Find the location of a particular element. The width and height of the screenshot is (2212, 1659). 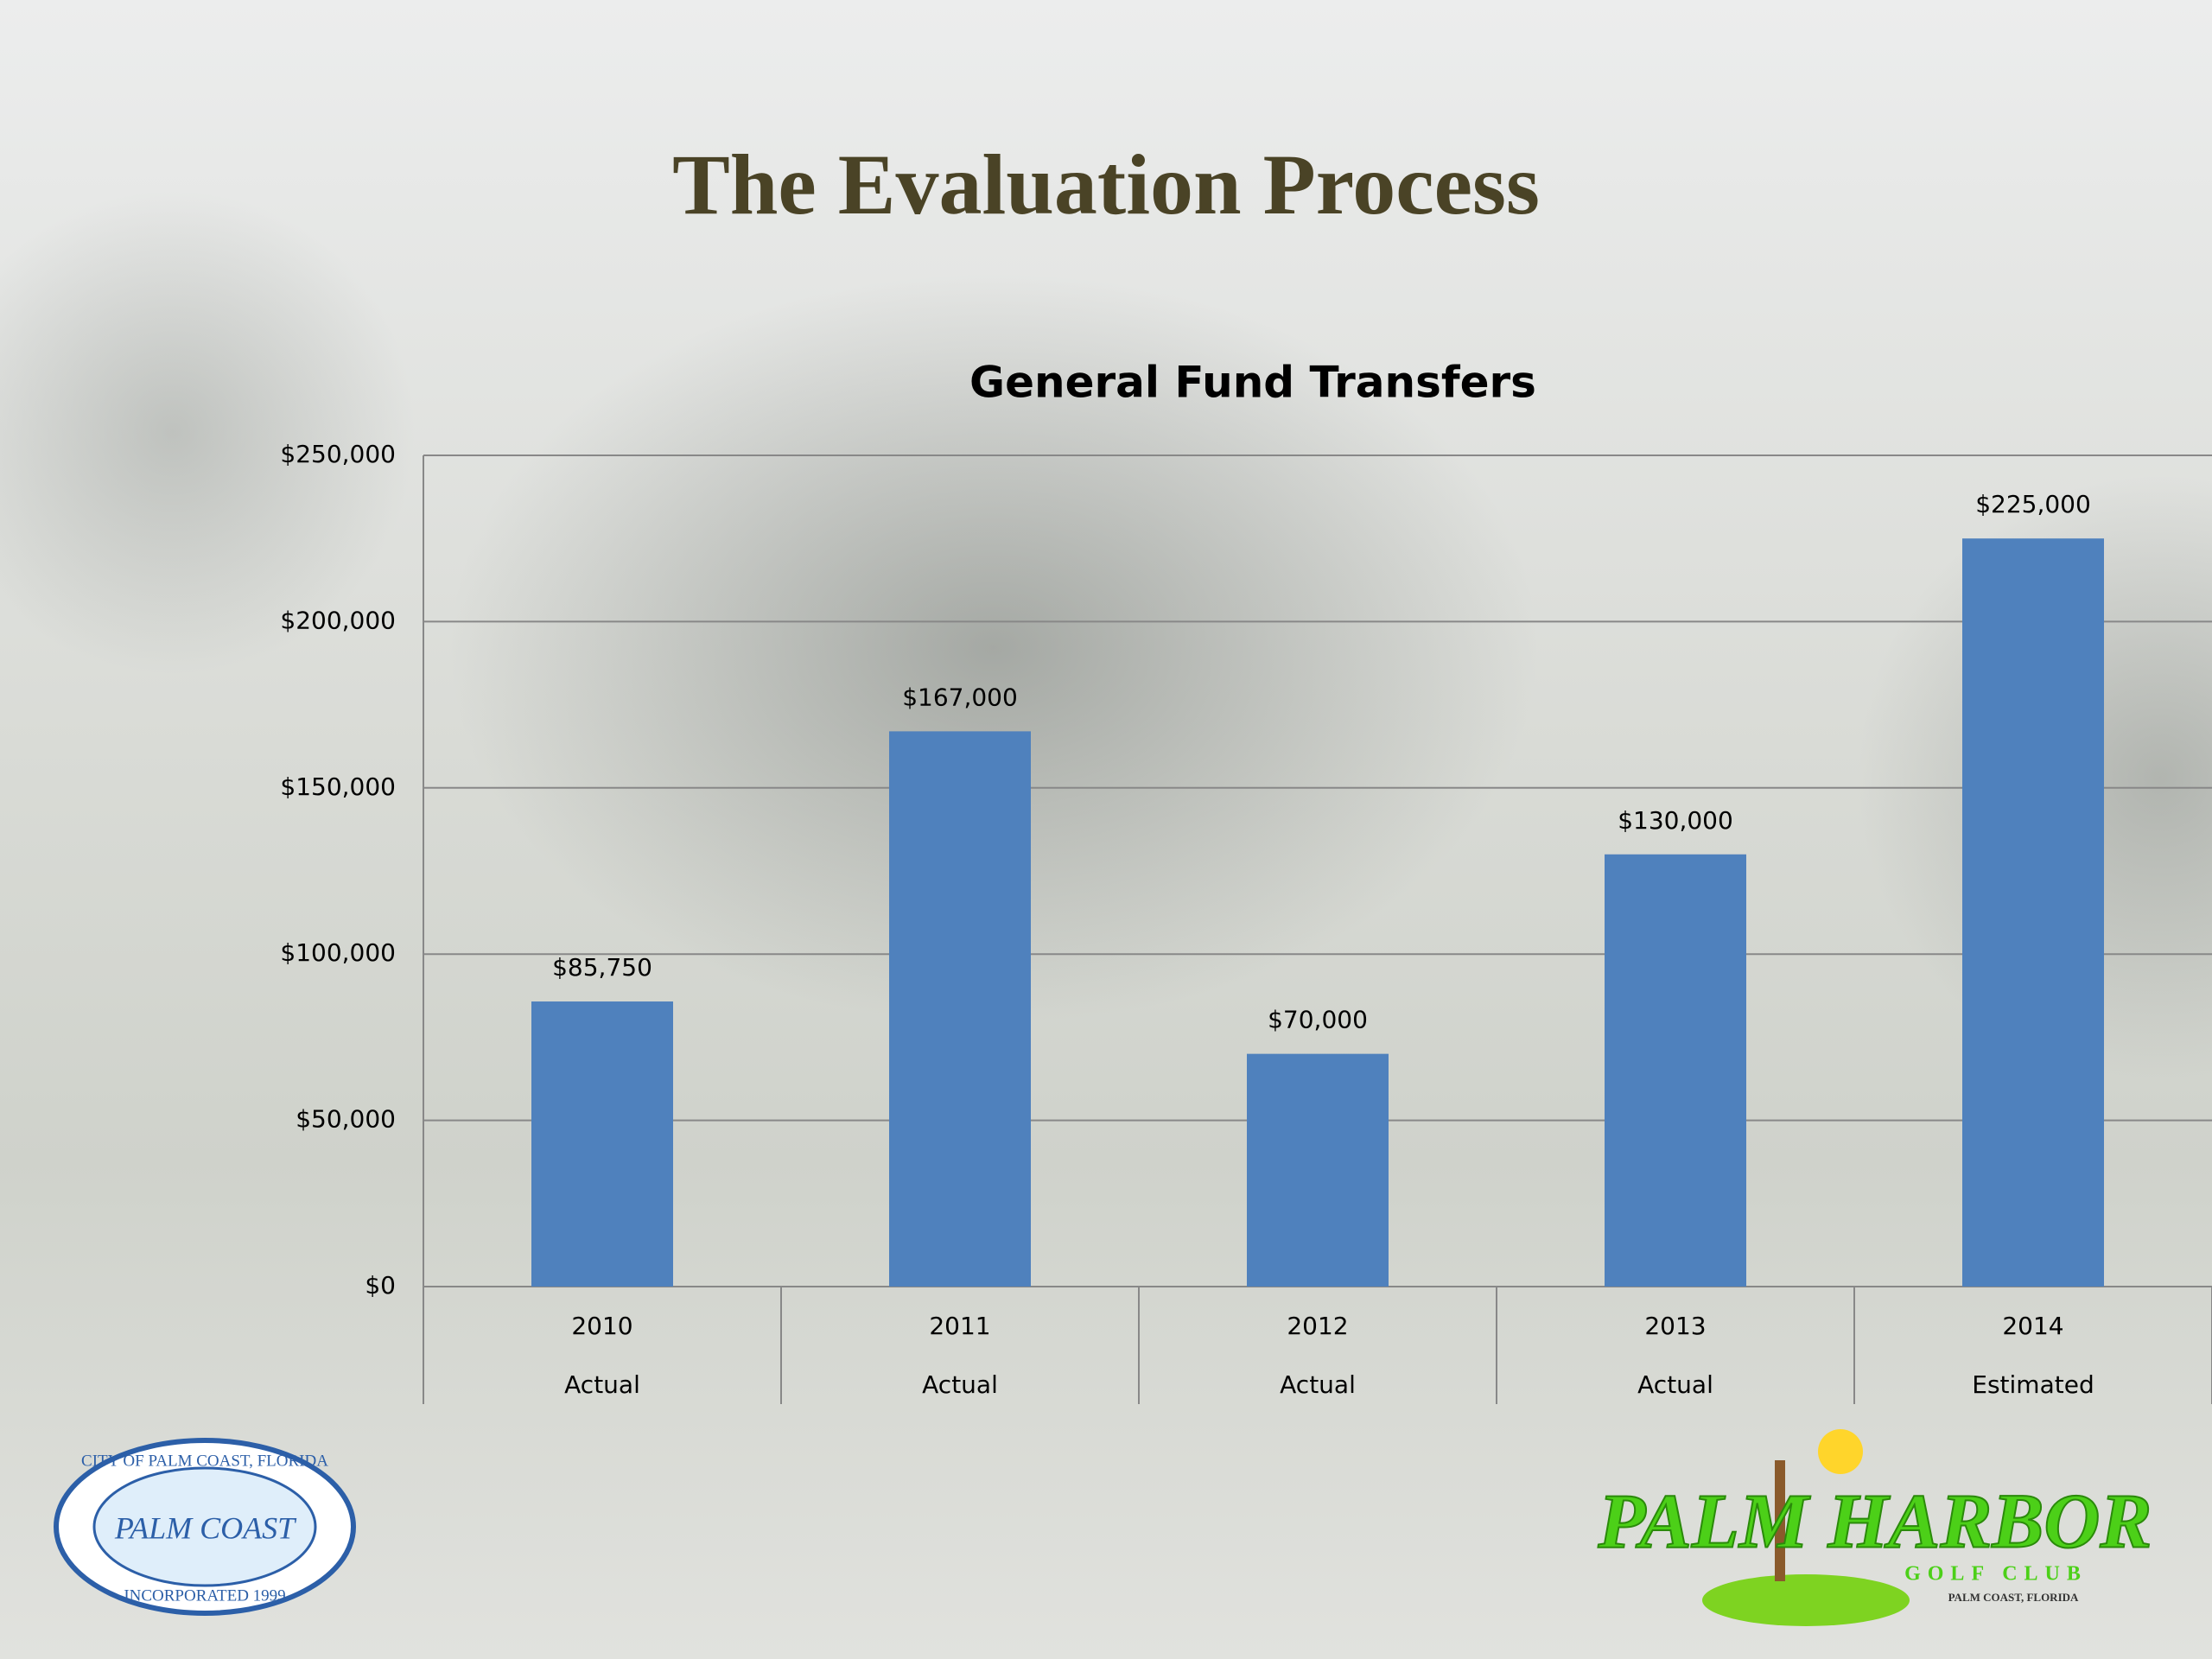

logo-text: PALM COAST is located at coordinates (205, 1527).